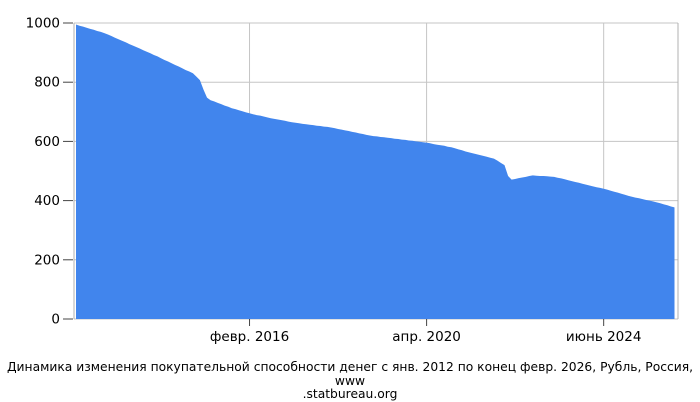 The image size is (700, 402). I want to click on x-tick-label: июнь 2024, so click(604, 337).